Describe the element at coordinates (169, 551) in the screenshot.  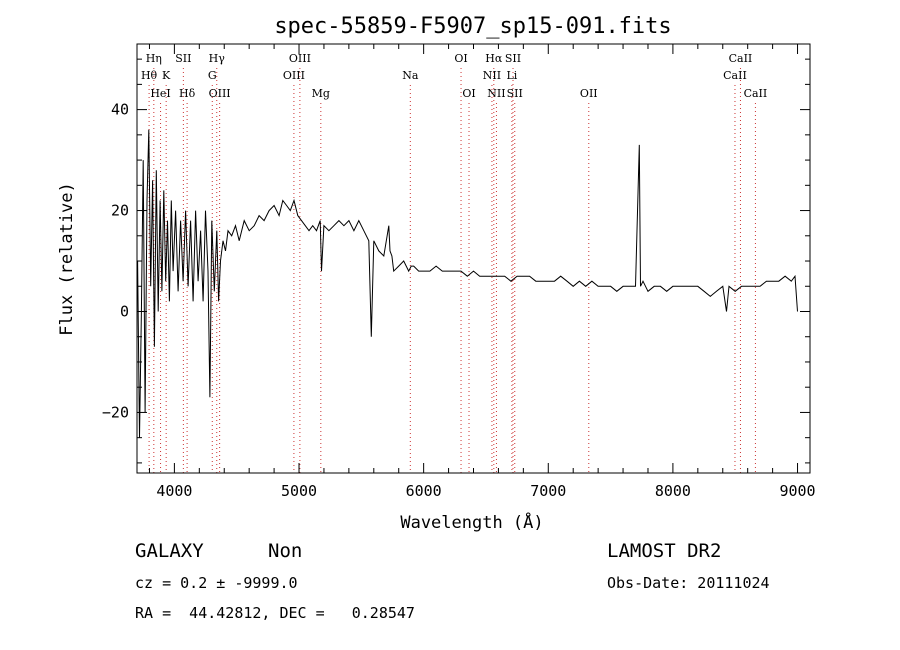
I see `object-class: GALAXY` at that location.